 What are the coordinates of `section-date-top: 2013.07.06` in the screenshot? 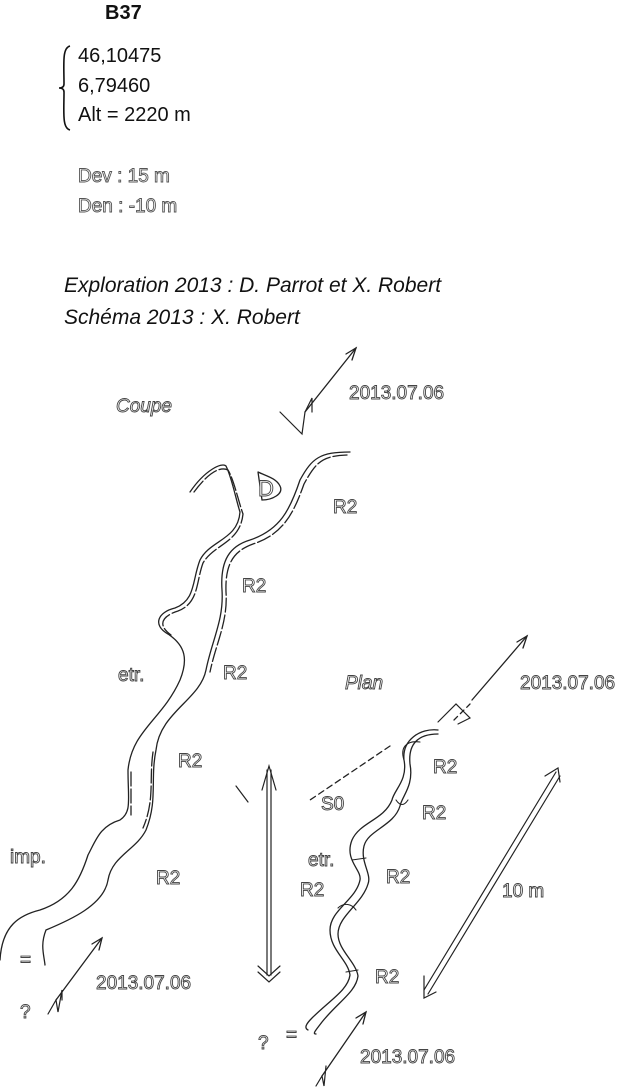 It's located at (397, 394).